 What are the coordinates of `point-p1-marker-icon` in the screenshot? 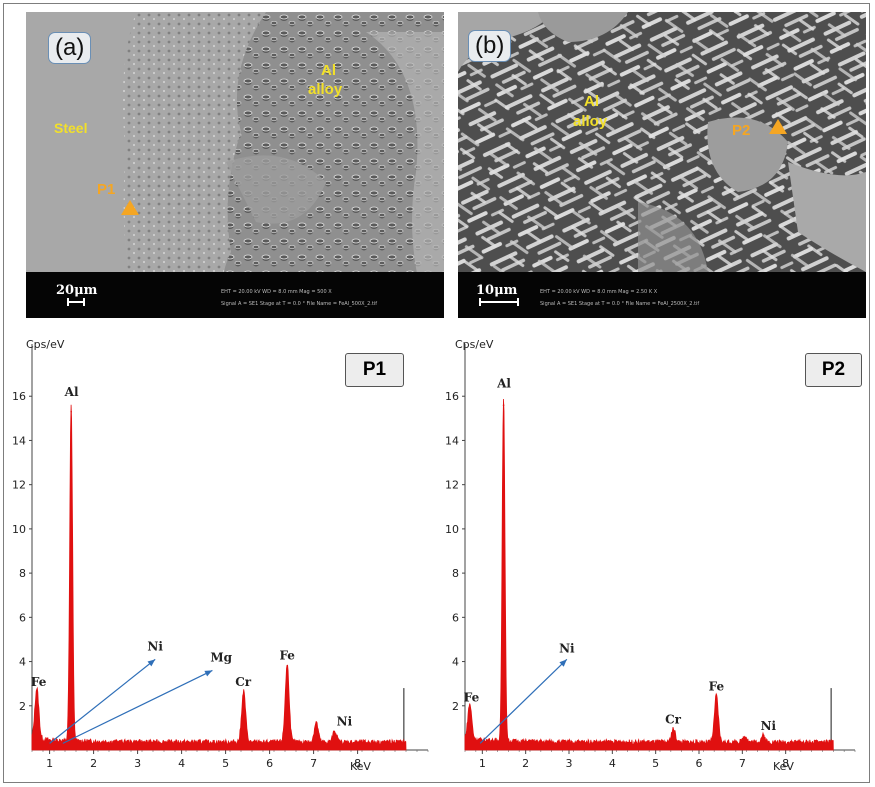 It's located at (130, 207).